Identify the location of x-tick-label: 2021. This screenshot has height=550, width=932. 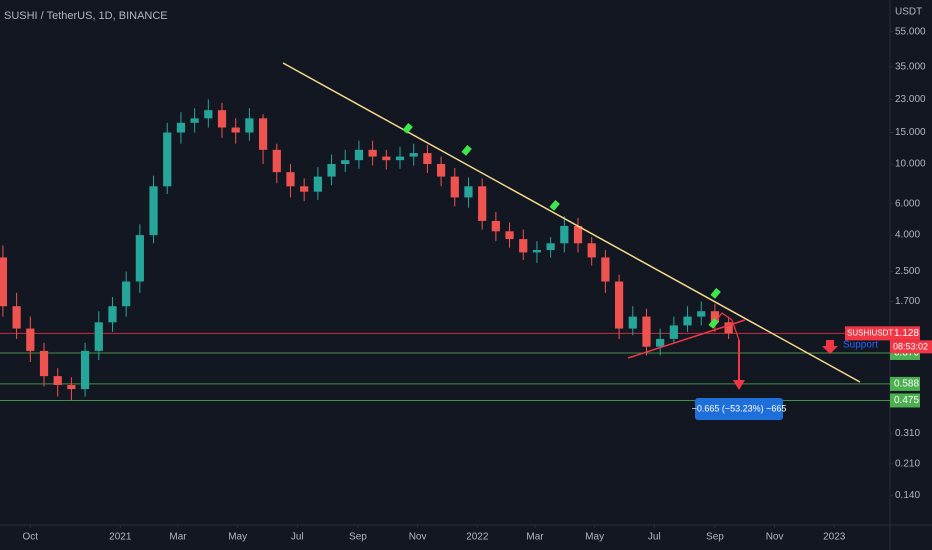
(120, 537).